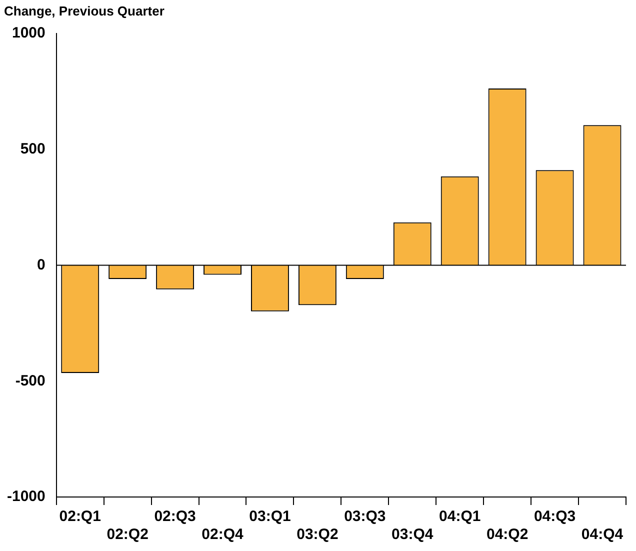 Image resolution: width=636 pixels, height=551 pixels. I want to click on x-tick-label: 03:Q1, so click(270, 517).